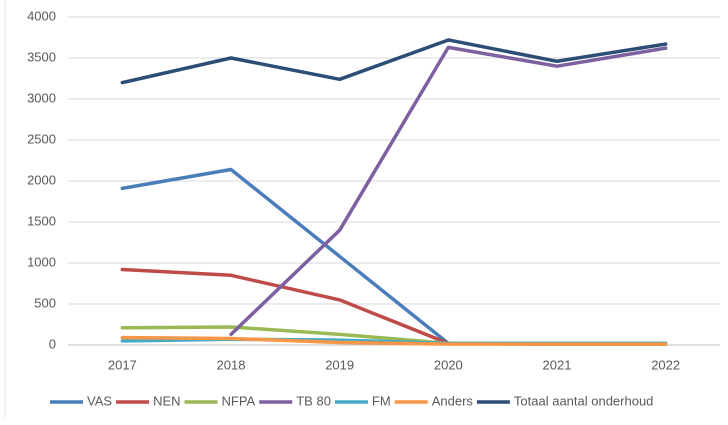  Describe the element at coordinates (584, 400) in the screenshot. I see `legend-label: Totaal aantal onderhoud` at that location.